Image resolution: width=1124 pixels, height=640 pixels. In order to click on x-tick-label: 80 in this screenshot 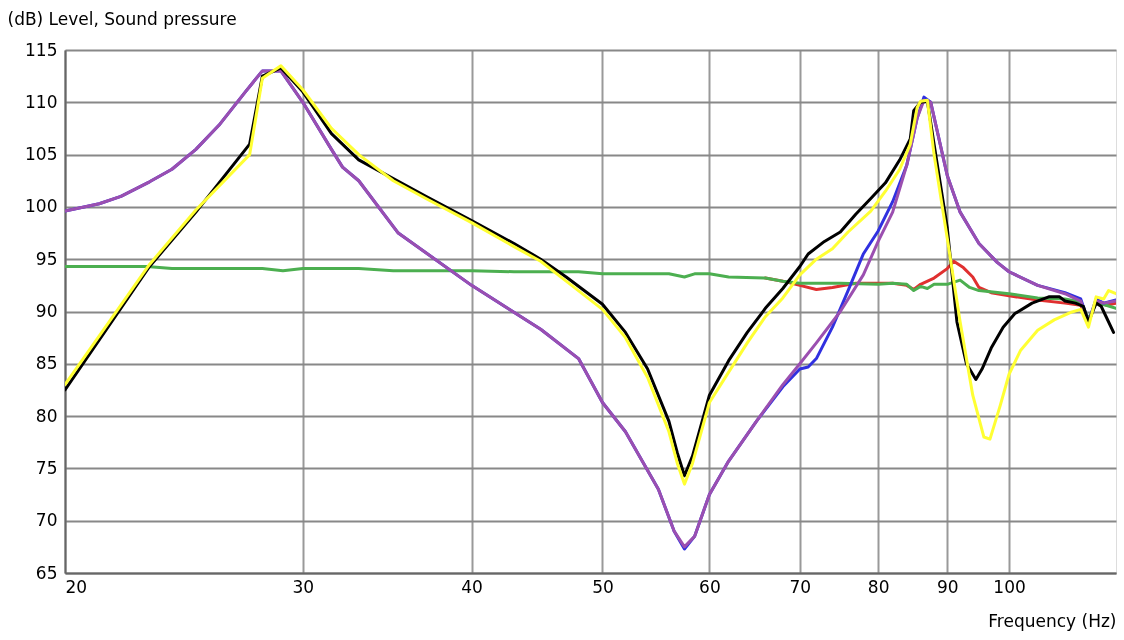, I will do `click(878, 586)`.